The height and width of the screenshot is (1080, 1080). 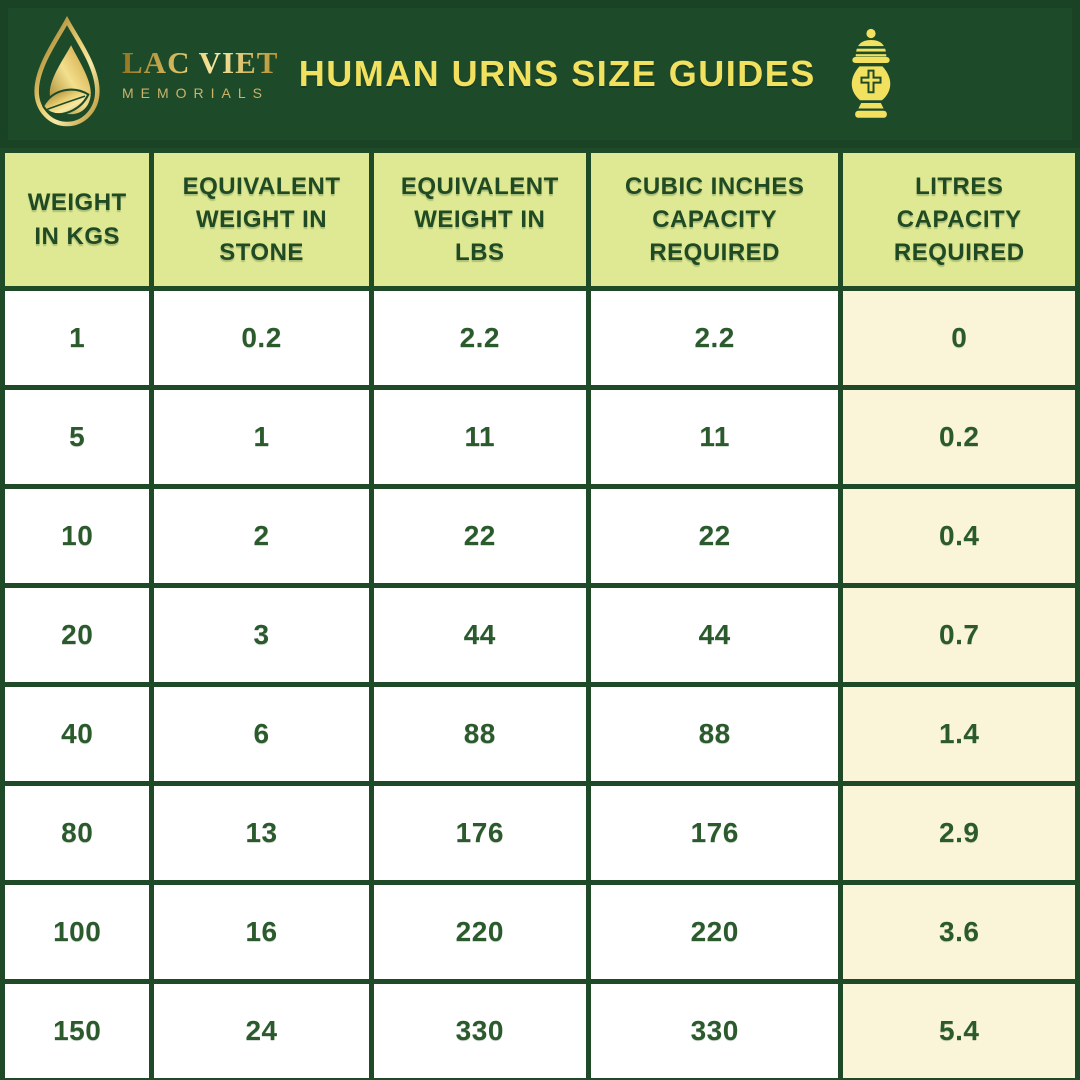 What do you see at coordinates (261, 635) in the screenshot?
I see `cell-stone: 3` at bounding box center [261, 635].